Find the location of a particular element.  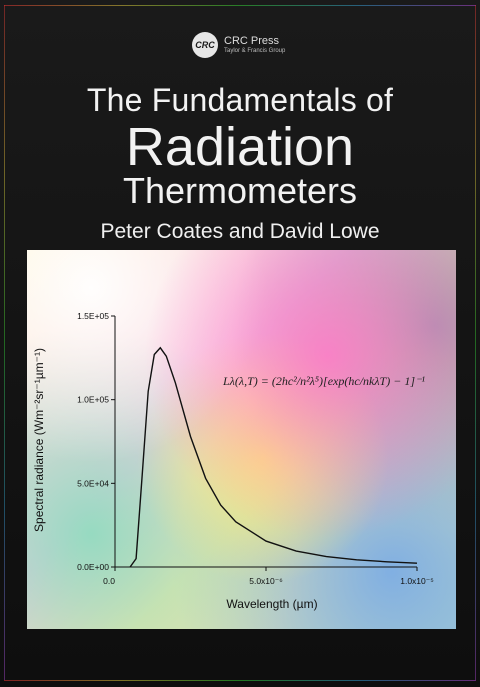

y-tick-label: 1.5E+05 is located at coordinates (93, 316).